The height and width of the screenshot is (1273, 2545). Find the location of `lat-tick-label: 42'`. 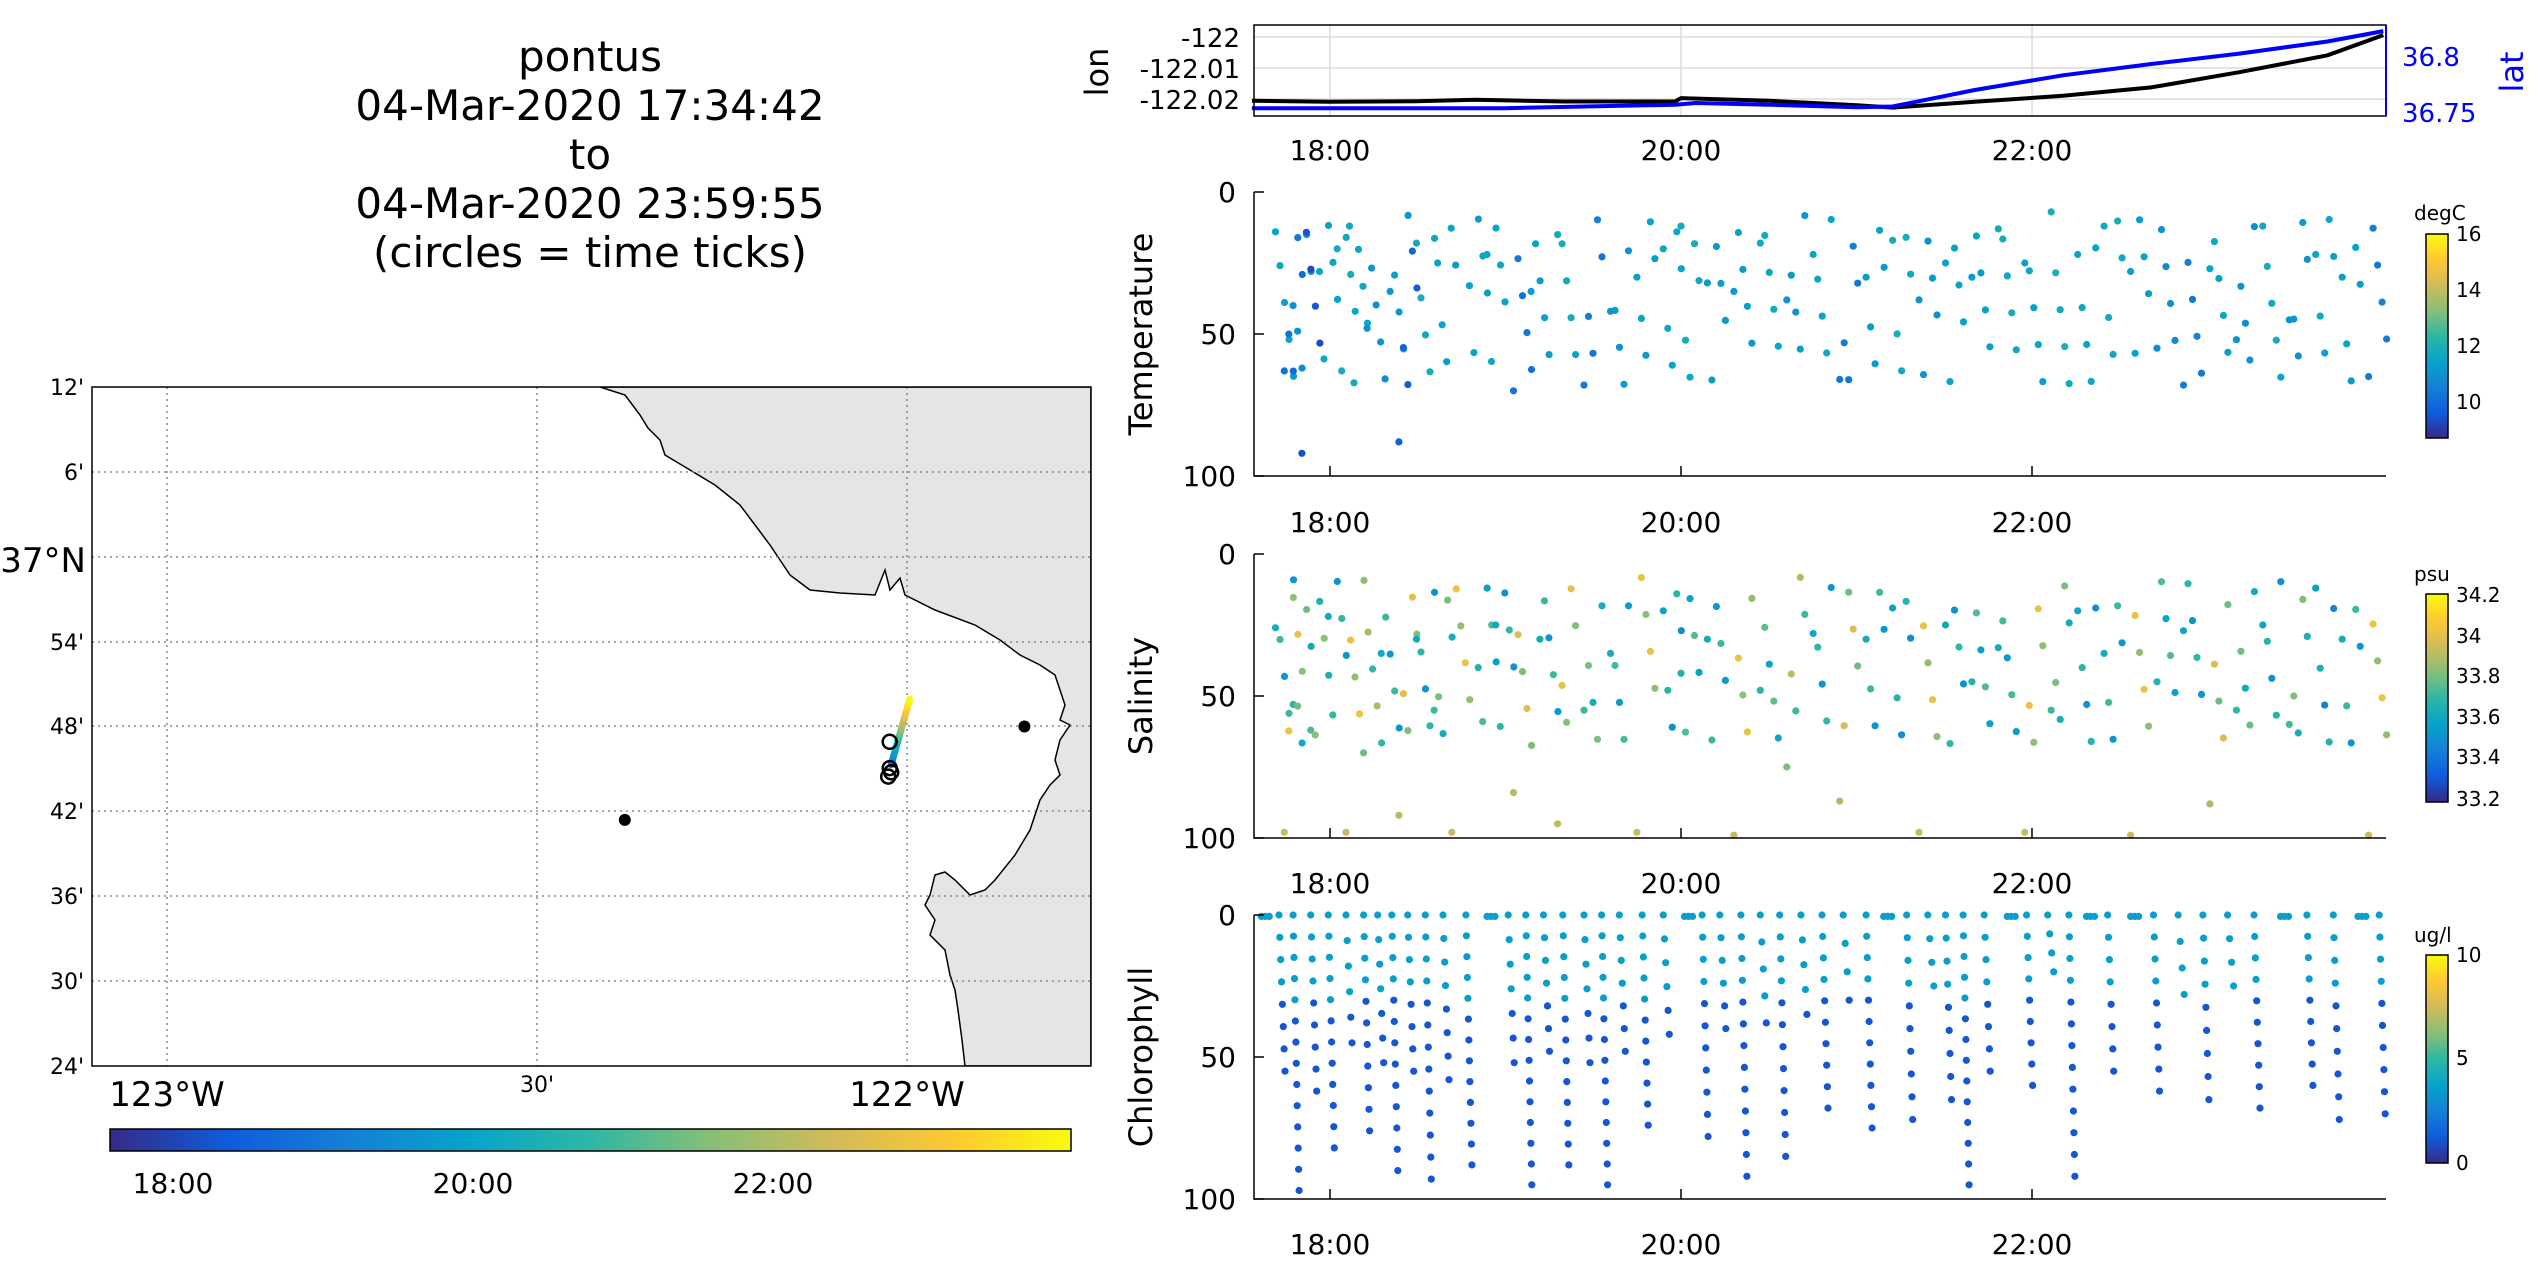

lat-tick-label: 42' is located at coordinates (67, 812).